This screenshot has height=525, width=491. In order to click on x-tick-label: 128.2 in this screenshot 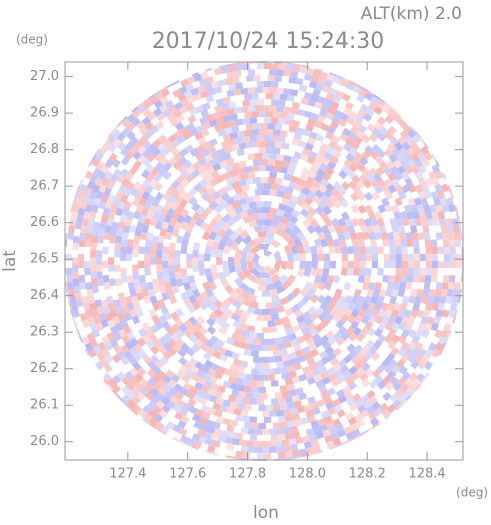, I will do `click(367, 474)`.